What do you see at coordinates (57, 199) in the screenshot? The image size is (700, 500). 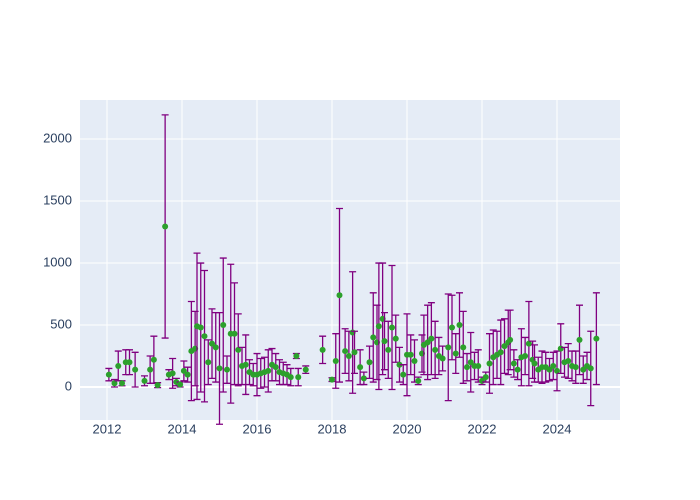 I see `y-tick-label: 1500` at bounding box center [57, 199].